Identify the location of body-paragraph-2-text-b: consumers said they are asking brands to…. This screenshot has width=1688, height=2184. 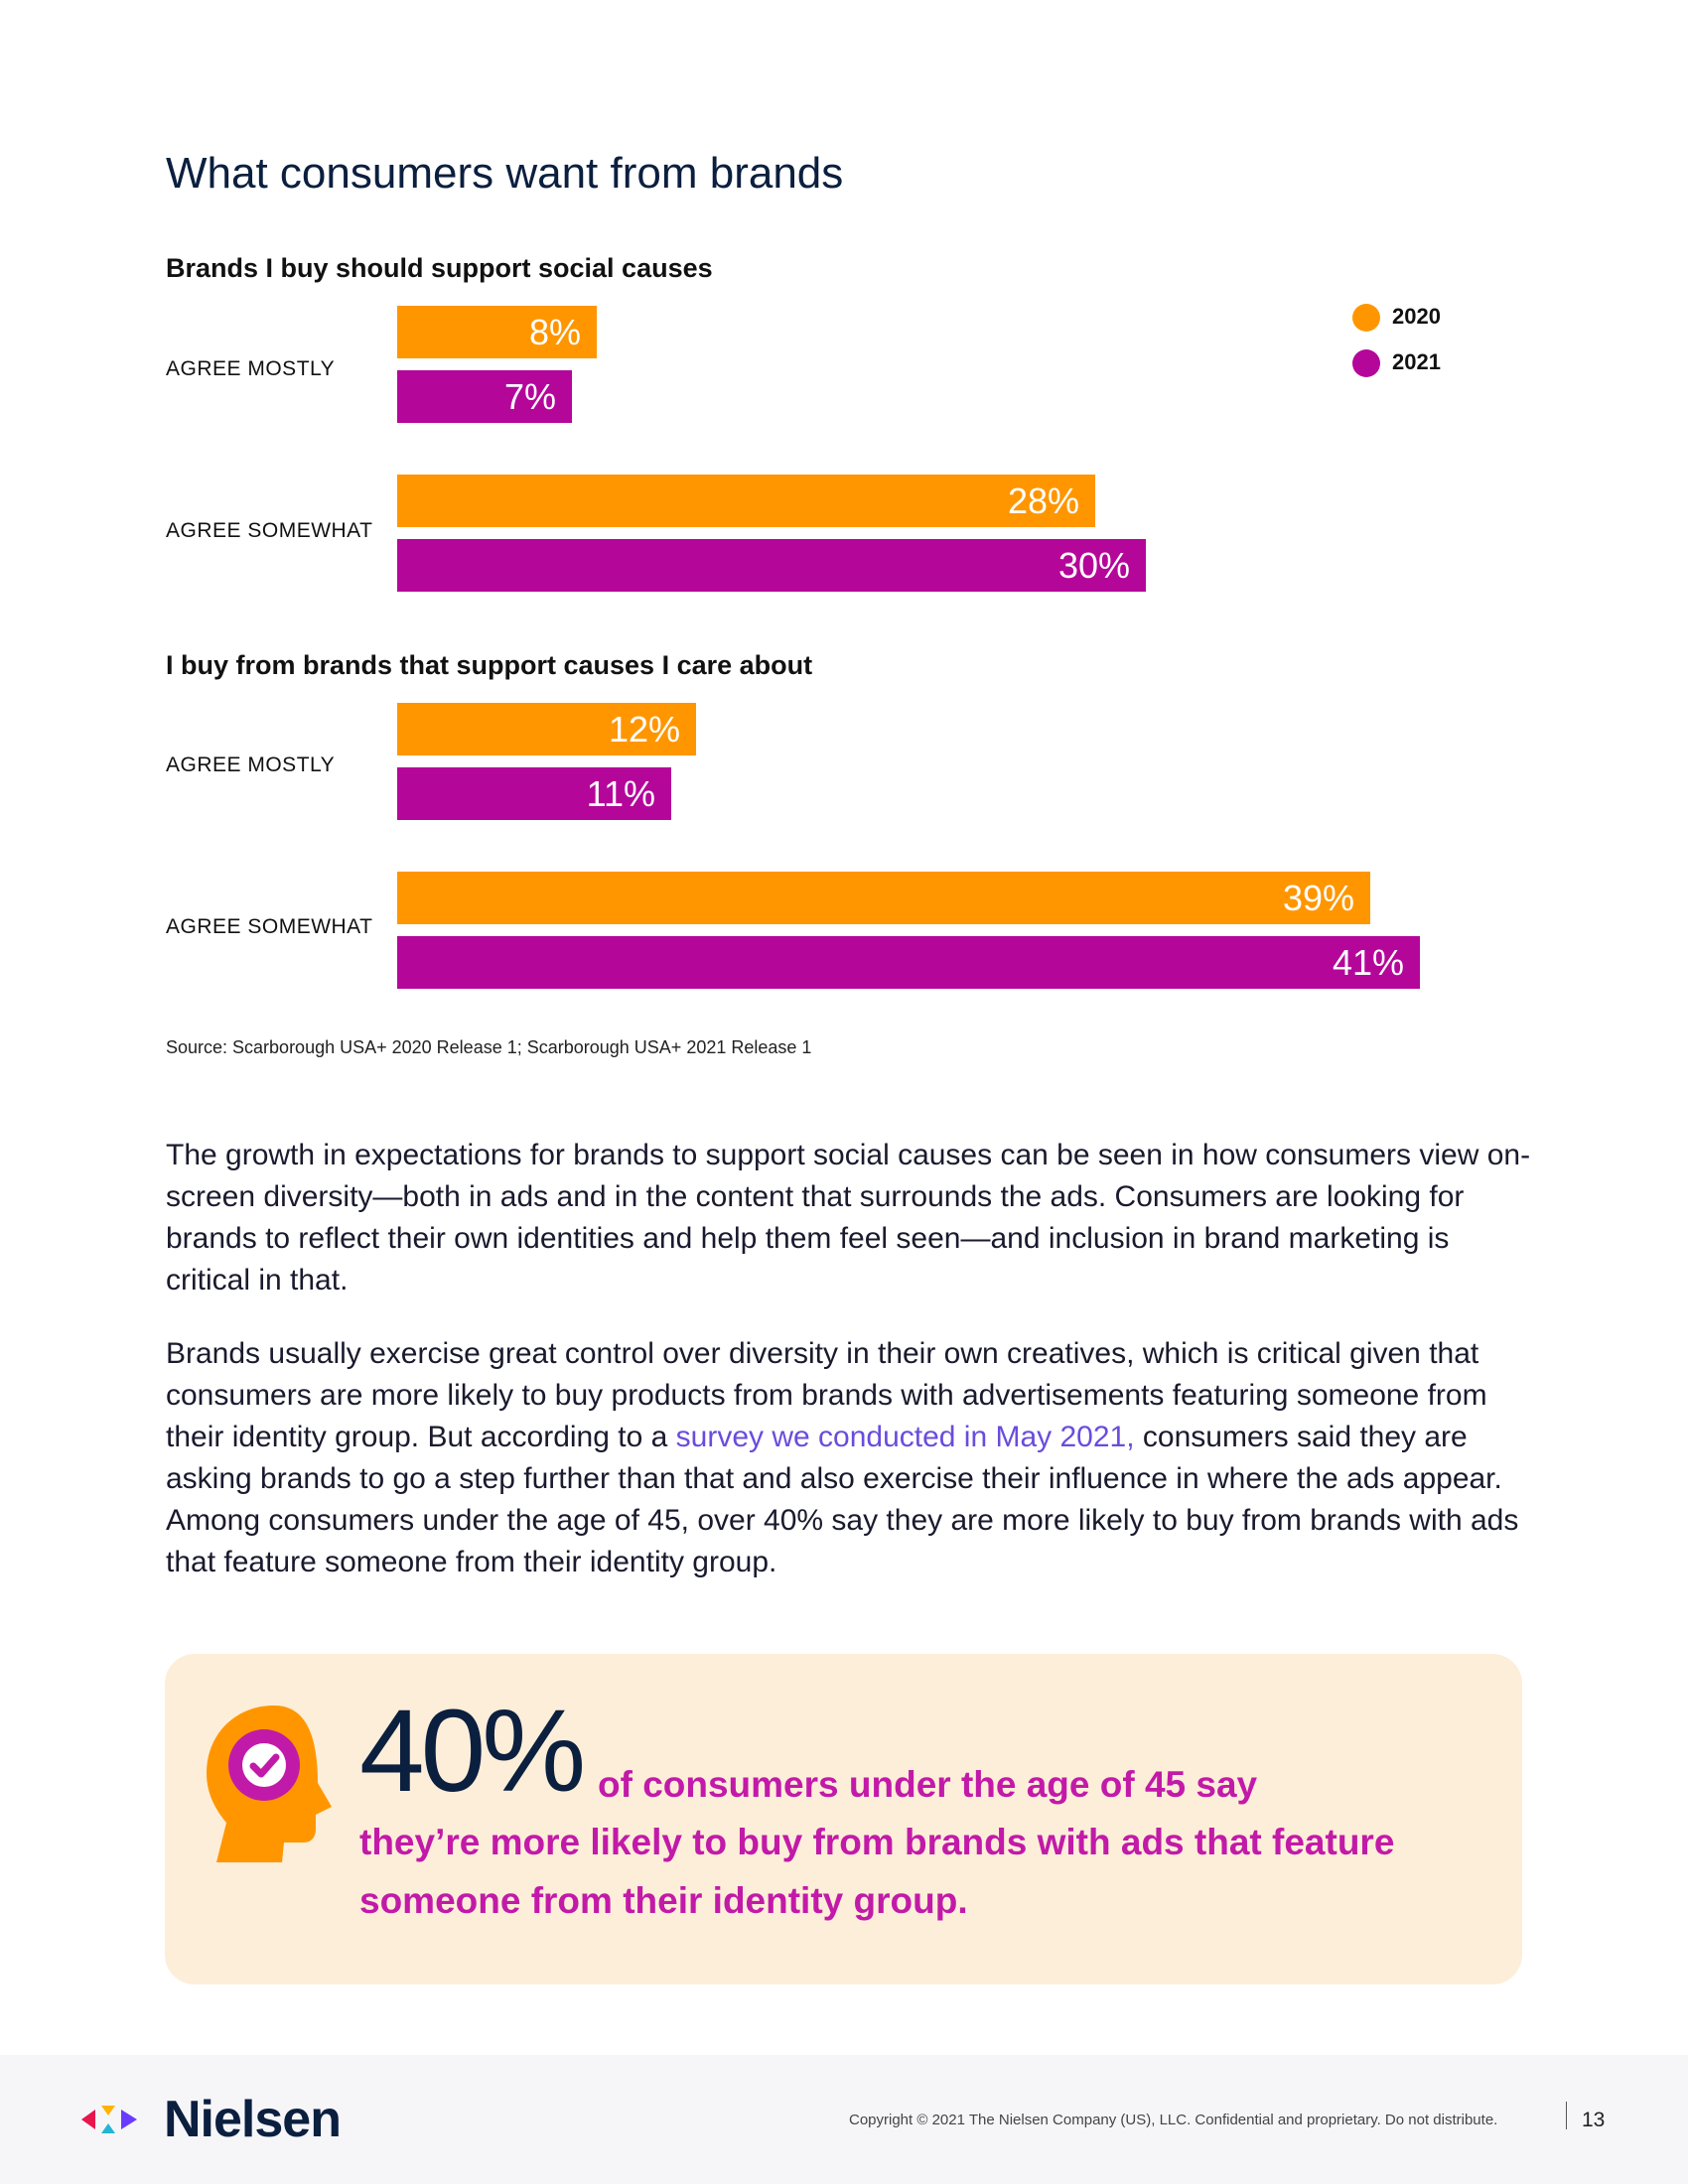
(842, 1499).